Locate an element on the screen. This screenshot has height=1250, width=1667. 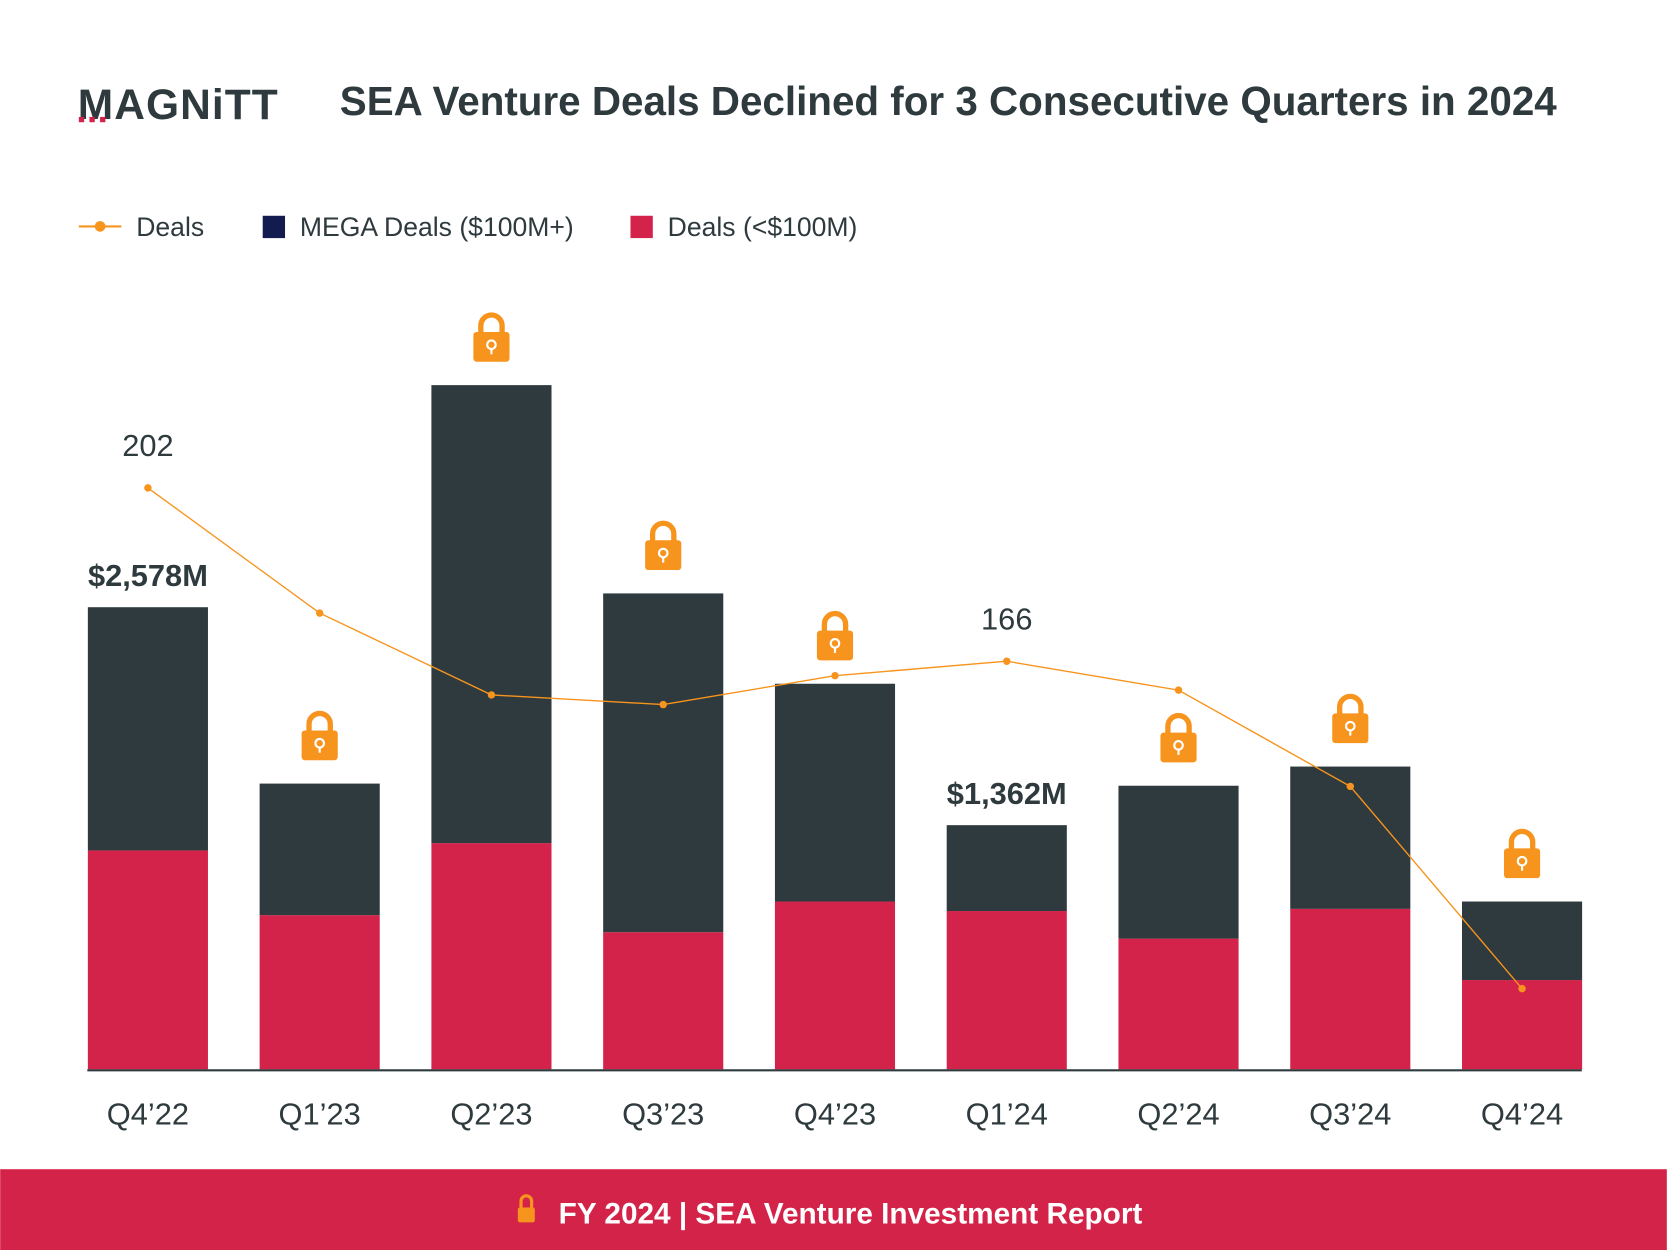
x-tick-label: Q4’24 is located at coordinates (1522, 1114).